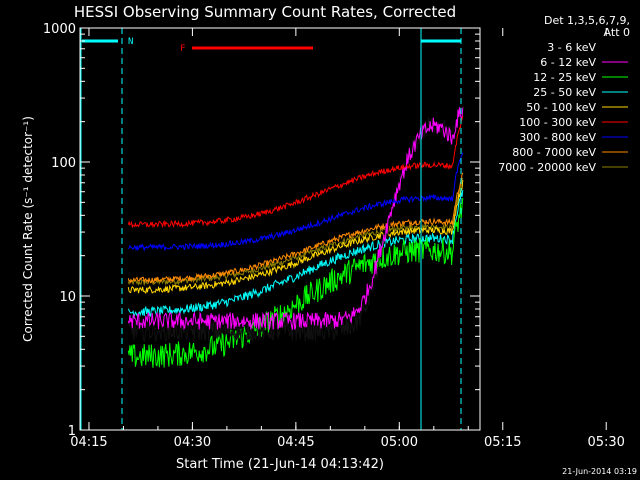 The image size is (640, 480). Describe the element at coordinates (192, 442) in the screenshot. I see `x-tick-label: 04:30` at that location.